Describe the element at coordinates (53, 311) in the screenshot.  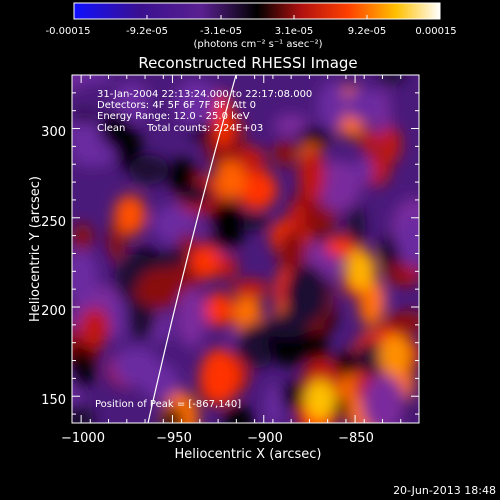
I see `y-tick-label: 200` at that location.